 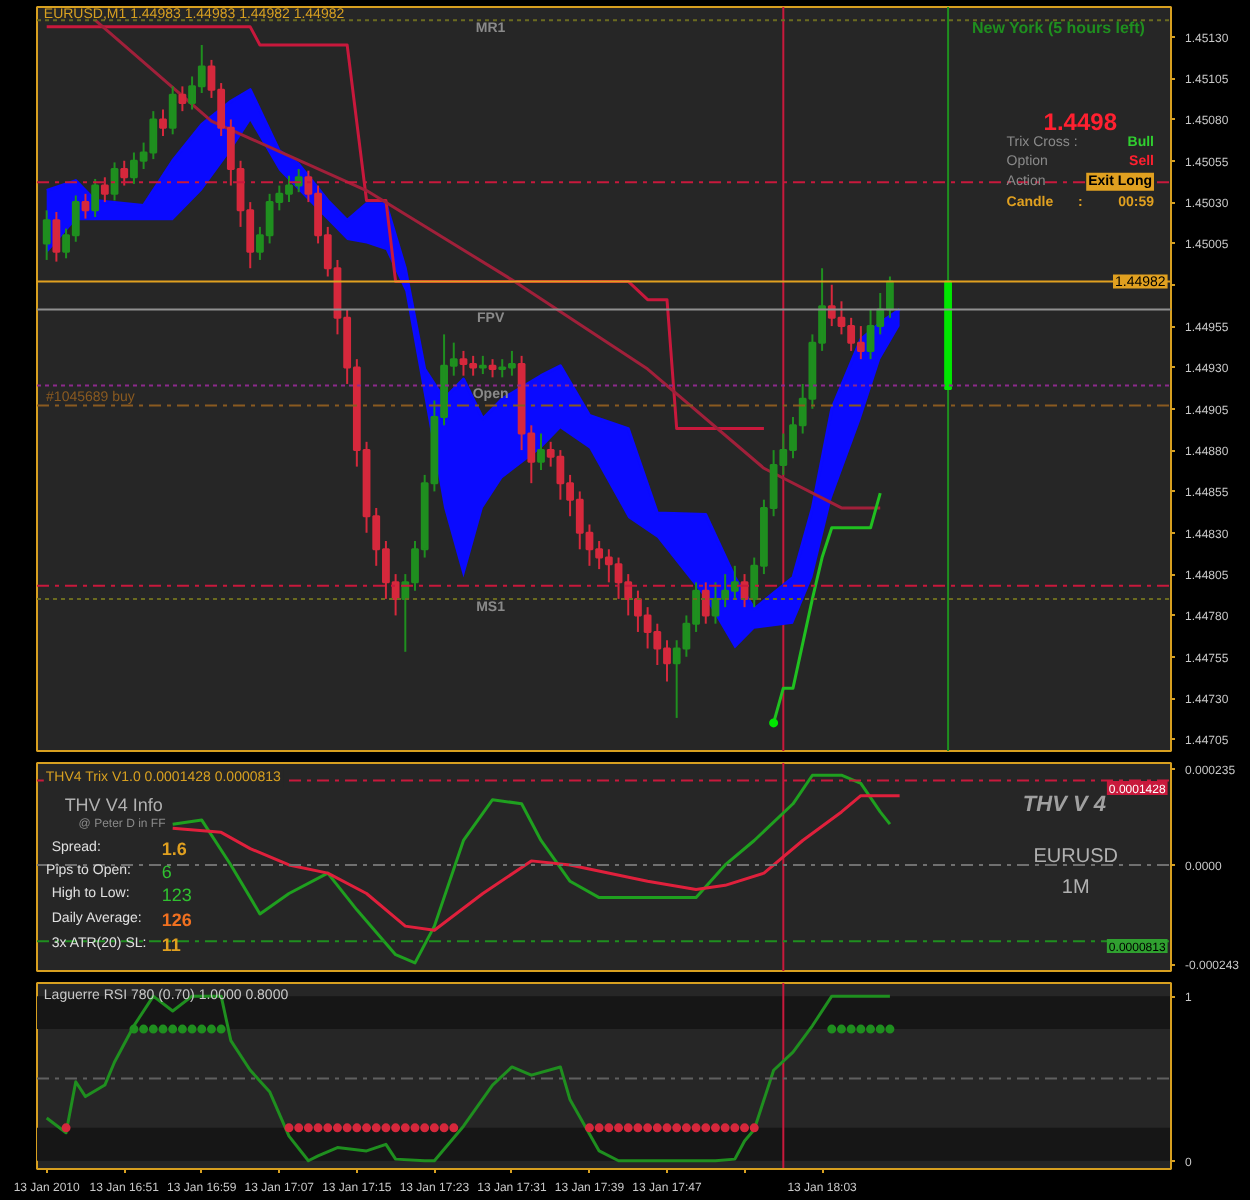 I want to click on annotation: THV V 4, so click(x=1064, y=804).